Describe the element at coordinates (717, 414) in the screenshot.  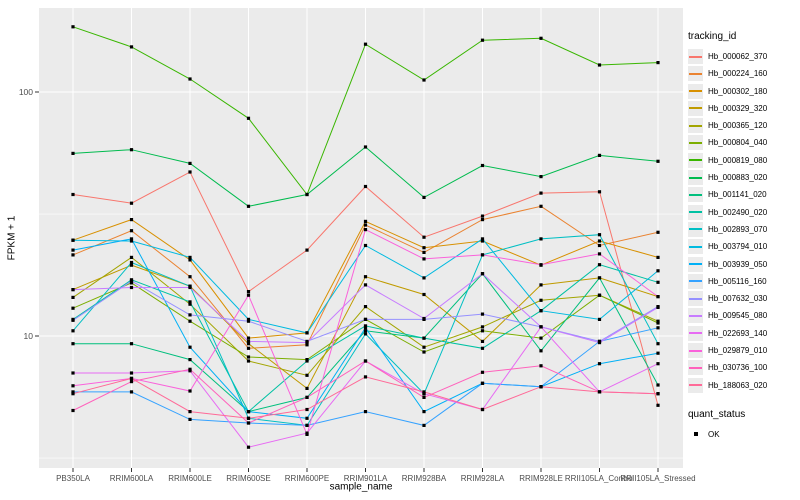
I see `legend-title-quant-status: quant_status` at that location.